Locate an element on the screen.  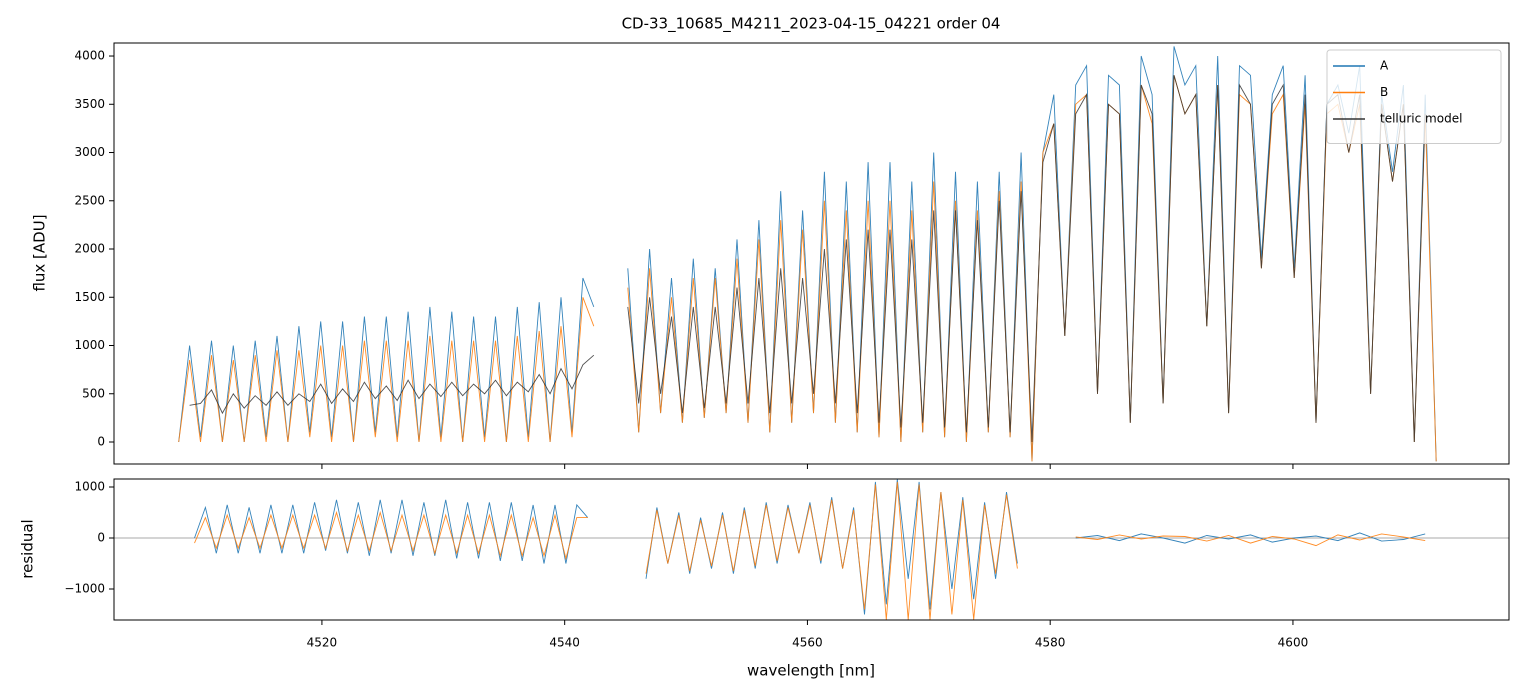
x-axis-label: wavelength [nm] is located at coordinates (811, 671).